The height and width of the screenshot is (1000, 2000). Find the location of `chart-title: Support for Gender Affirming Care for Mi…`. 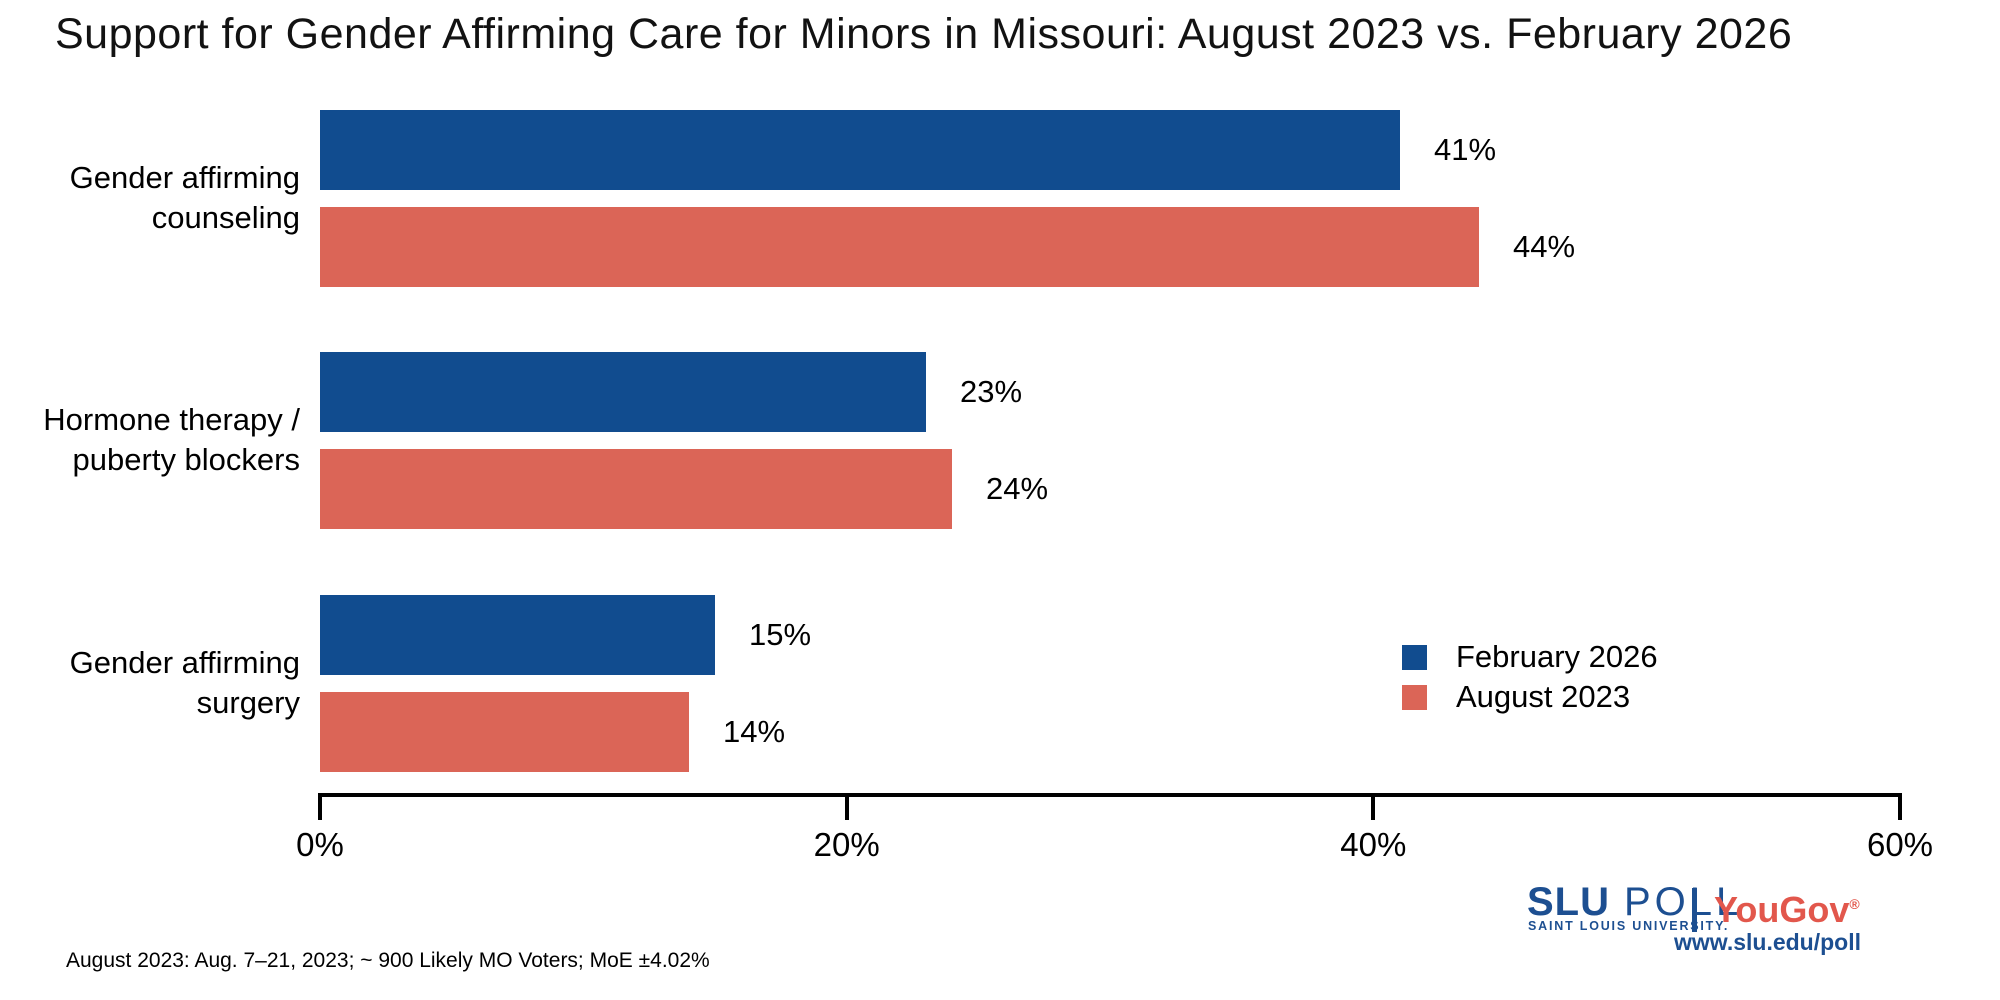

chart-title: Support for Gender Affirming Care for Mi… is located at coordinates (924, 34).